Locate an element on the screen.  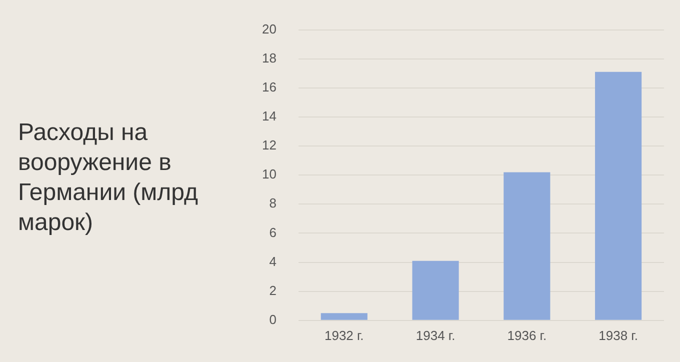
y-tick-label: 14 is located at coordinates (269, 116).